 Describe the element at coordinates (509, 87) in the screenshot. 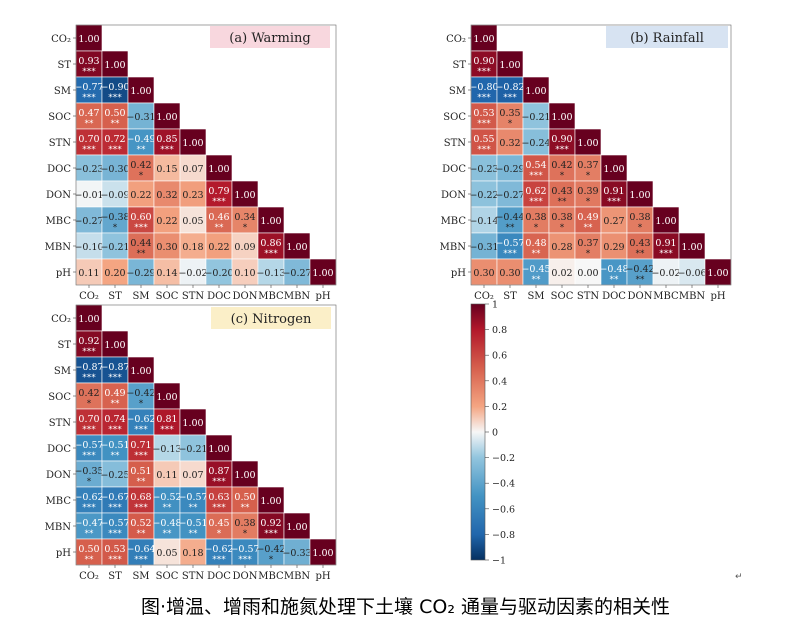

I see `cell-value-label: −0.82` at that location.